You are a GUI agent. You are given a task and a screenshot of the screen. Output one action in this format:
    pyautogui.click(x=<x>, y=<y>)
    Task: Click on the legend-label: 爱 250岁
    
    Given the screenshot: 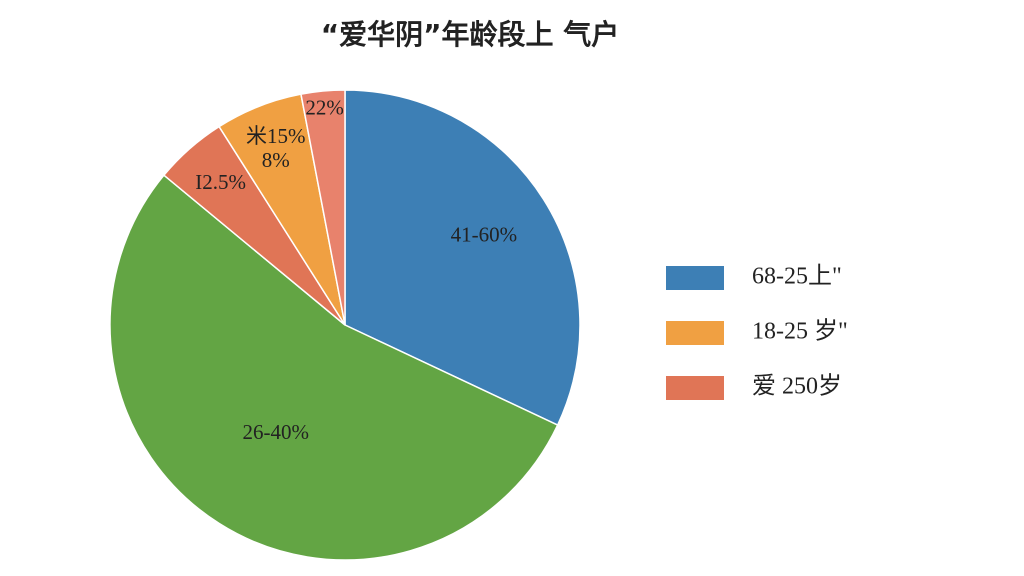 What is the action you would take?
    pyautogui.click(x=797, y=386)
    